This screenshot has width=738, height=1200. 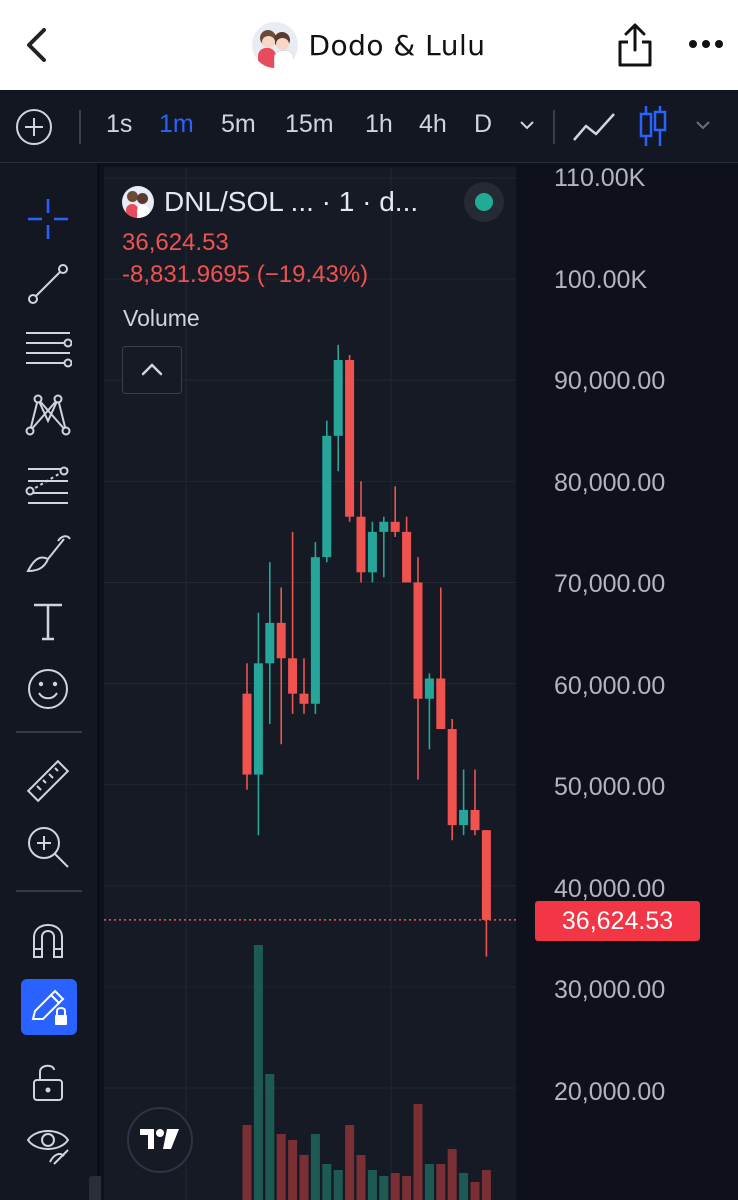 What do you see at coordinates (379, 124) in the screenshot?
I see `timeframe-1h: 1h` at bounding box center [379, 124].